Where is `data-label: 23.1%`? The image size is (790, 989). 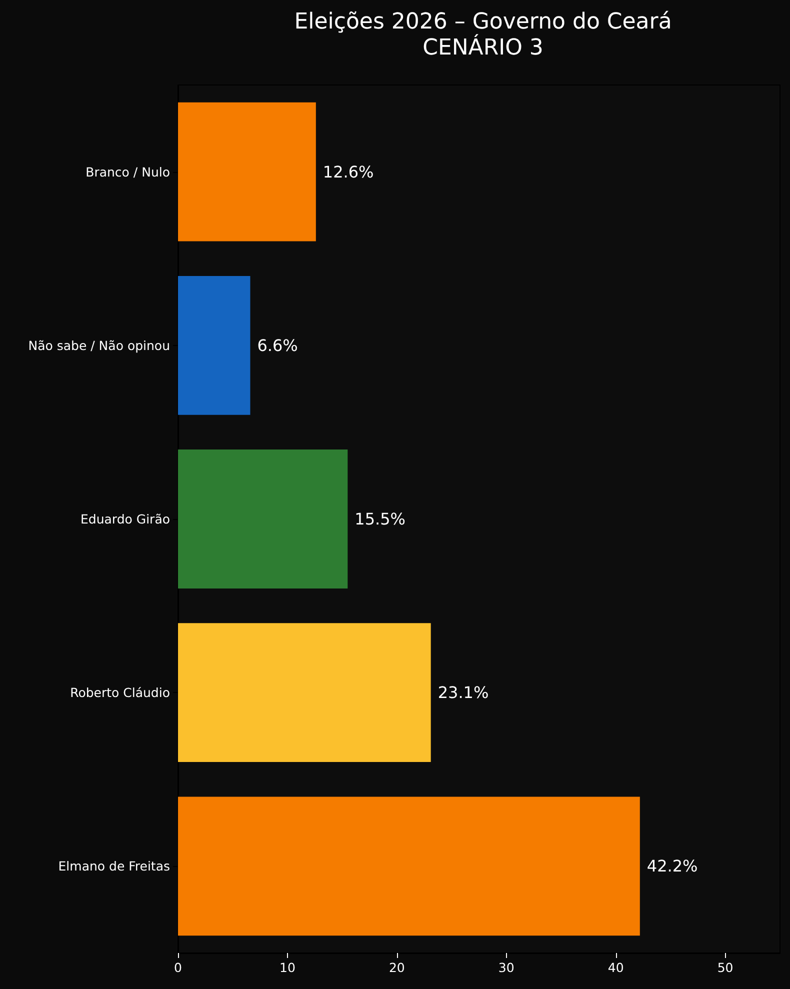 data-label: 23.1% is located at coordinates (463, 692).